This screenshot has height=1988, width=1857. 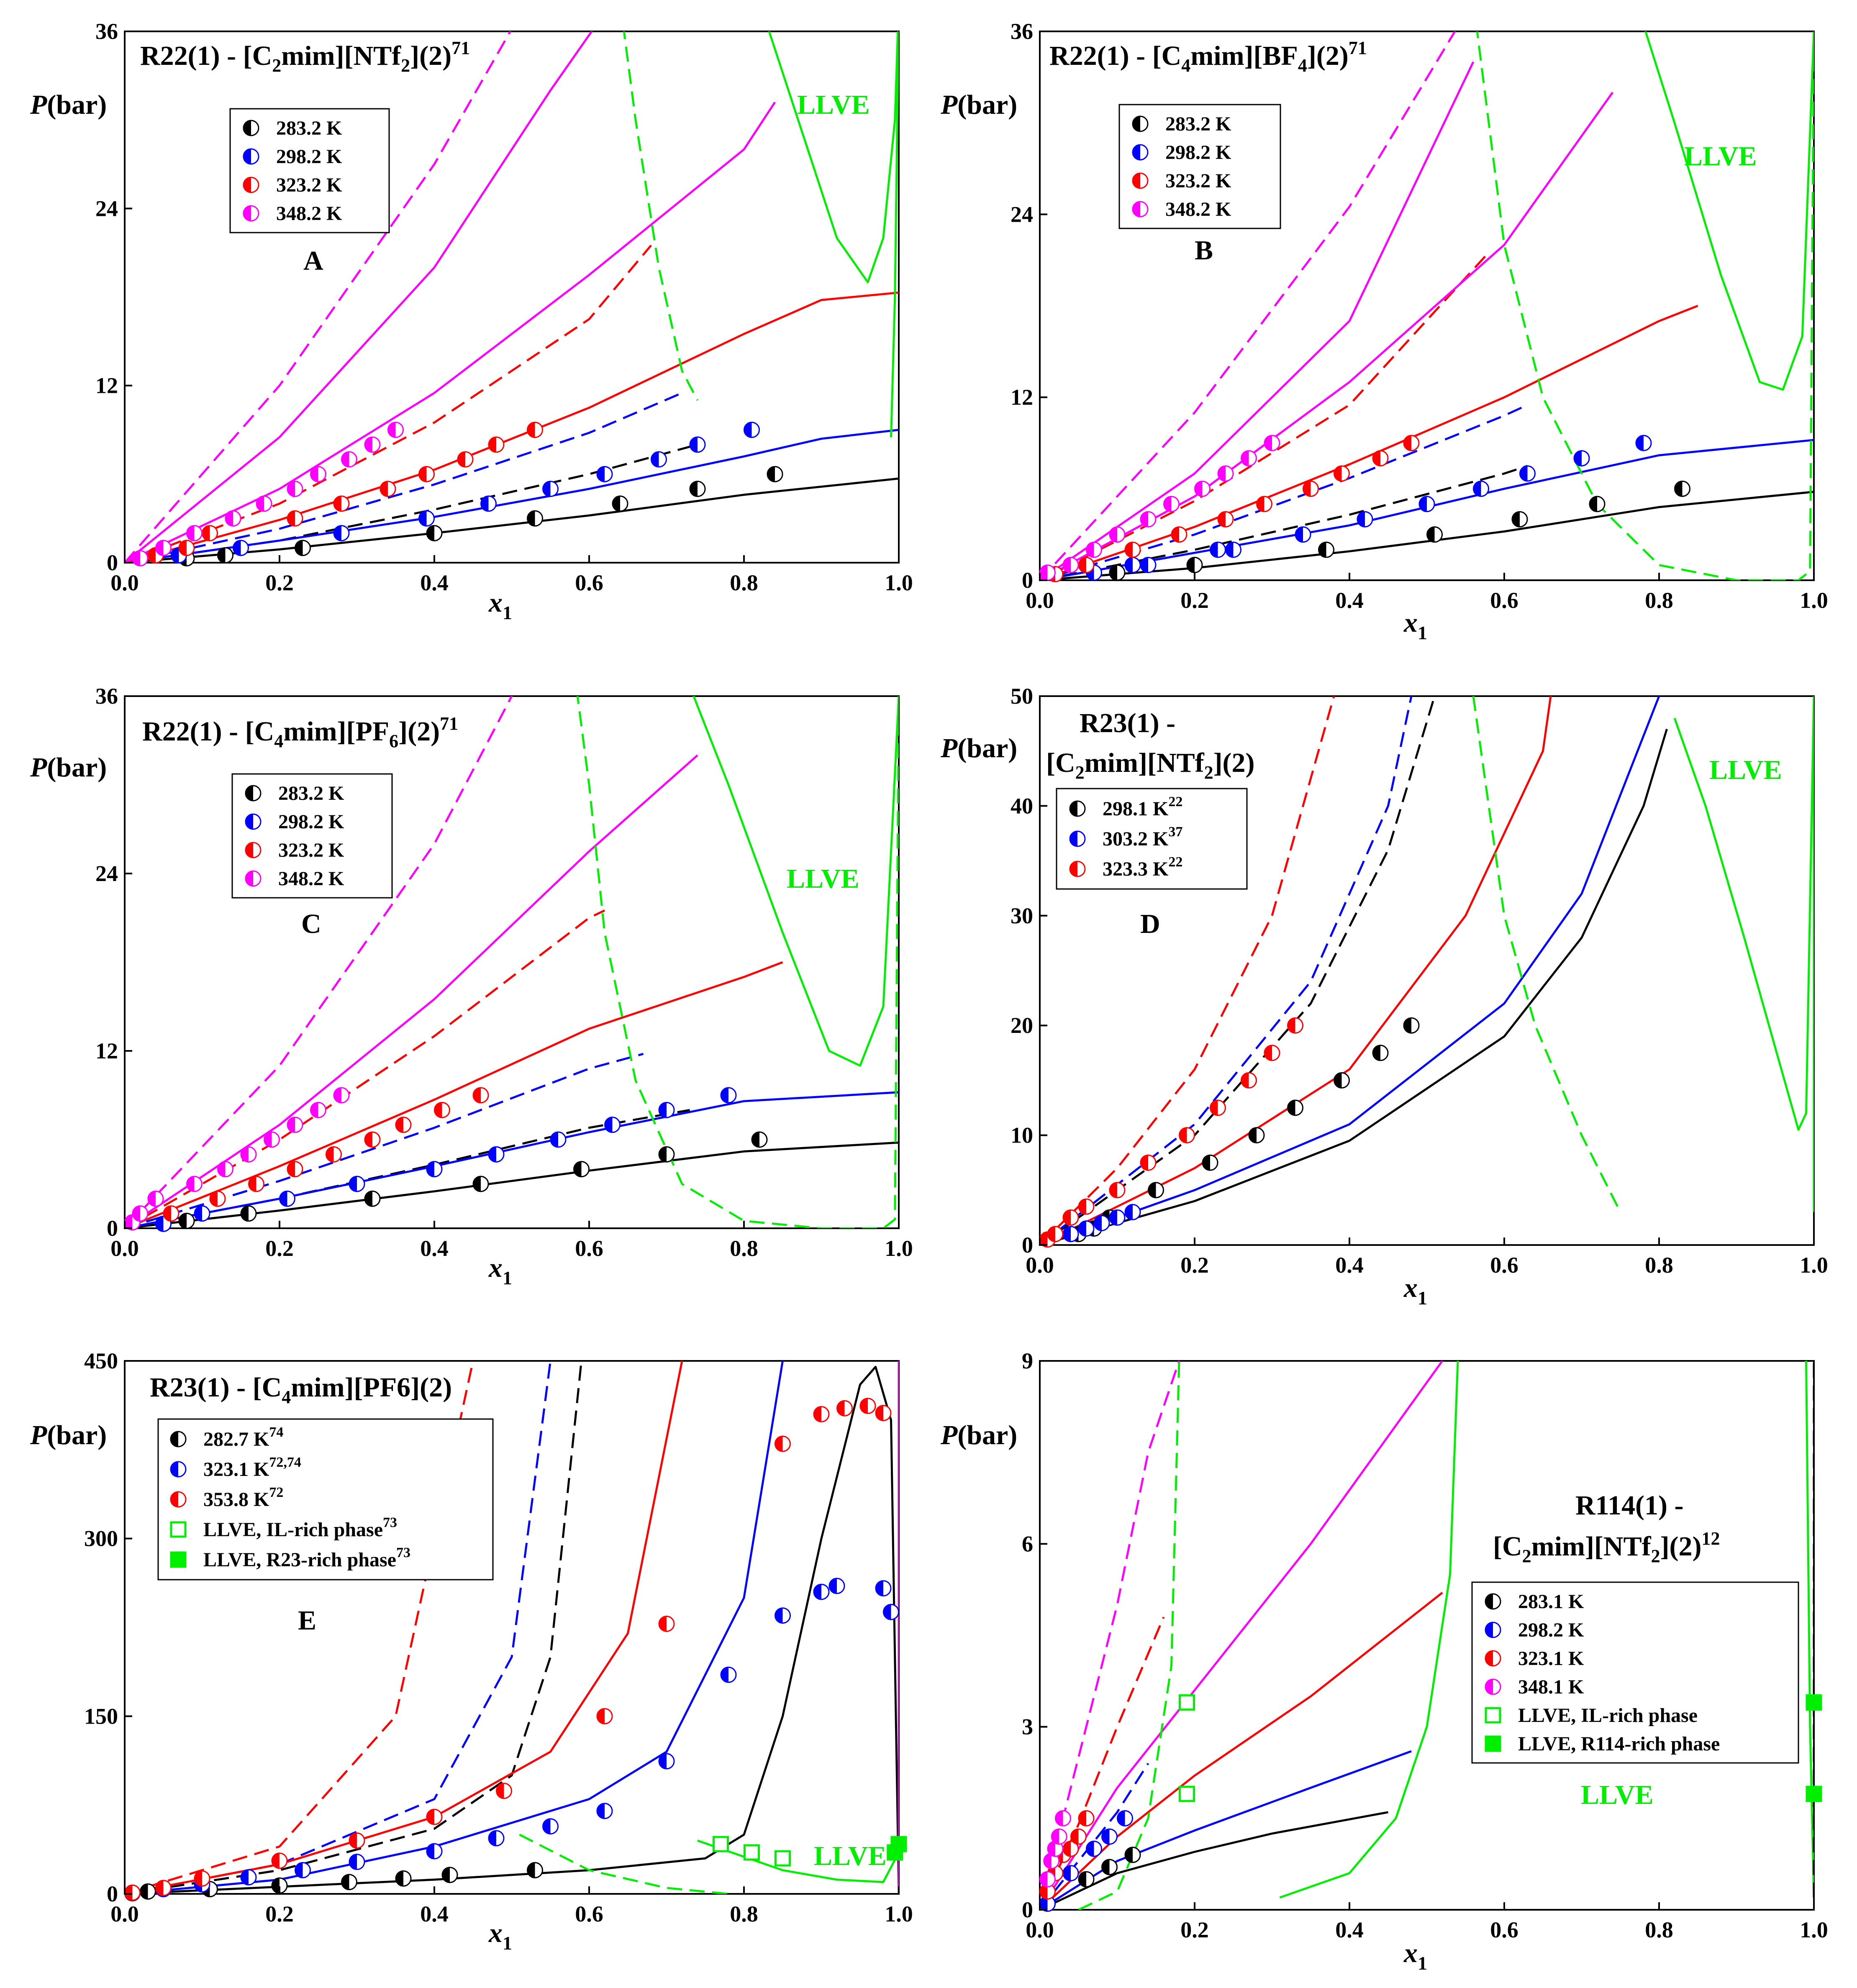 What do you see at coordinates (1094, 549) in the screenshot?
I see `data-point-s3-p2` at bounding box center [1094, 549].